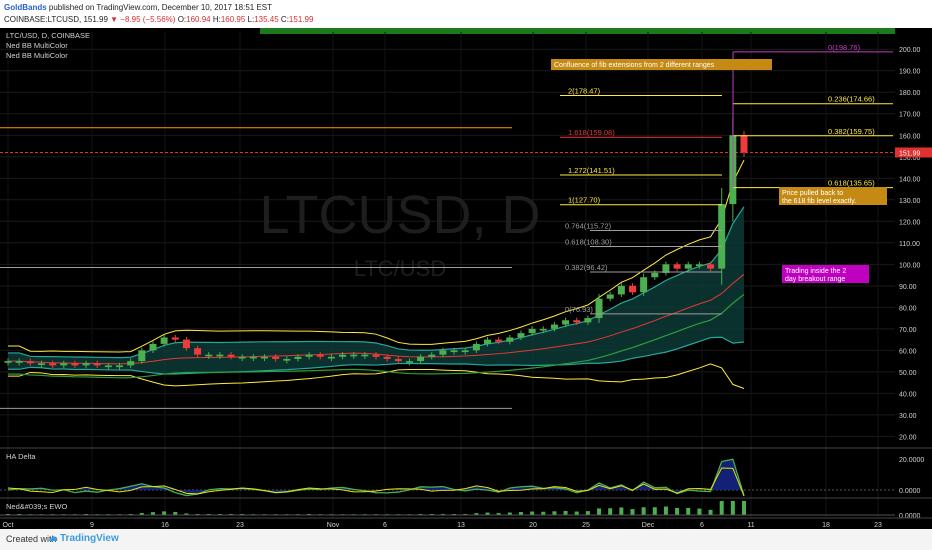 Image resolution: width=932 pixels, height=550 pixels. What do you see at coordinates (591, 170) in the screenshot?
I see `fib-label: 1.272(141.51)` at bounding box center [591, 170].